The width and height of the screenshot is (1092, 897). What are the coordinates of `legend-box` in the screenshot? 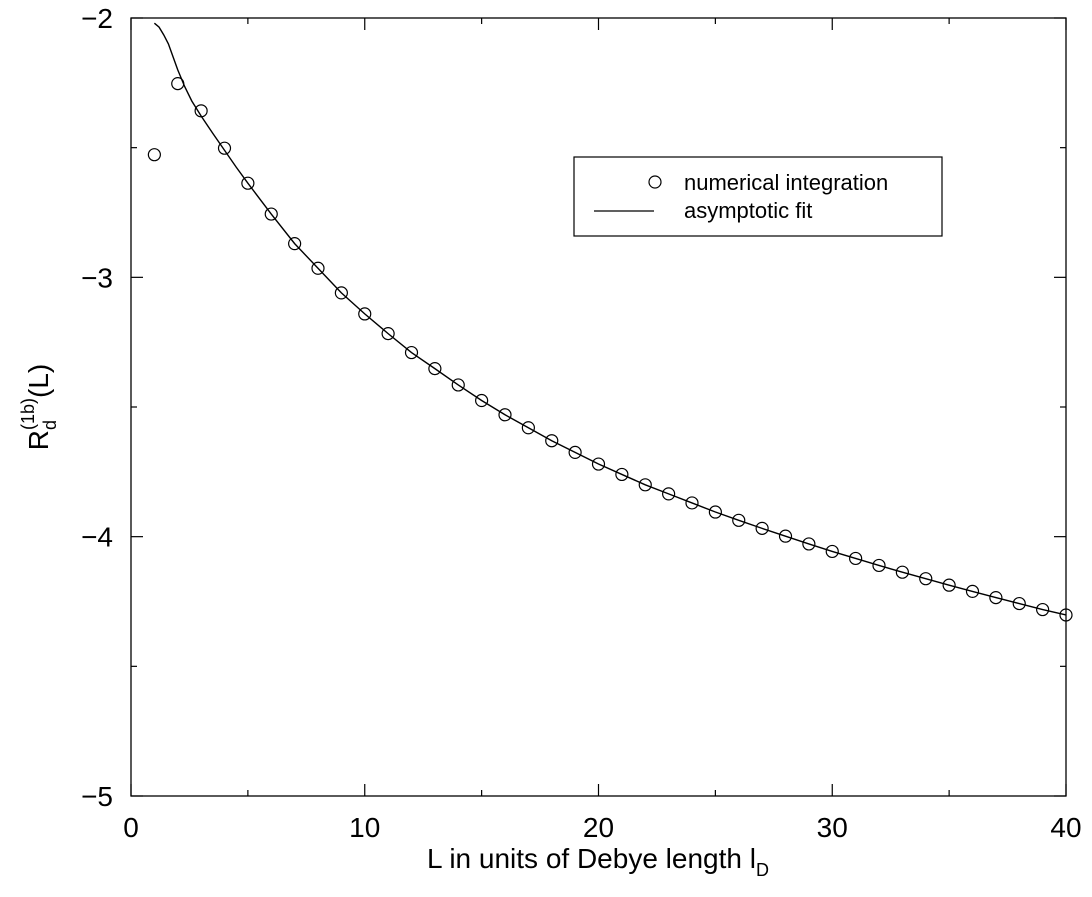 It's located at (758, 196).